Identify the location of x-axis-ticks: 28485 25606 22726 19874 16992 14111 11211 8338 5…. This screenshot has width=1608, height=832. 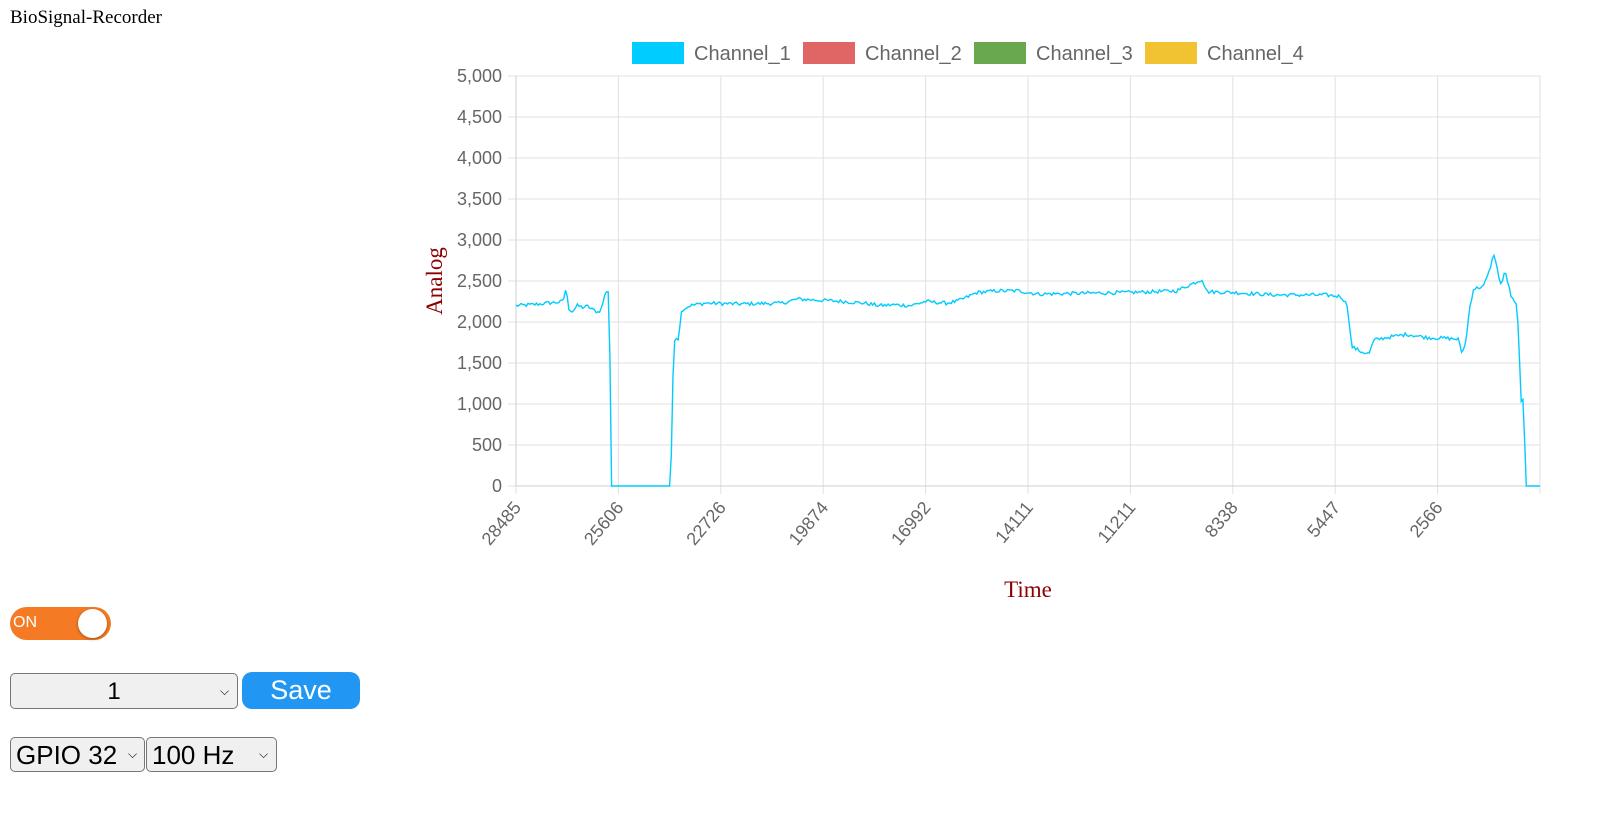
(962, 523).